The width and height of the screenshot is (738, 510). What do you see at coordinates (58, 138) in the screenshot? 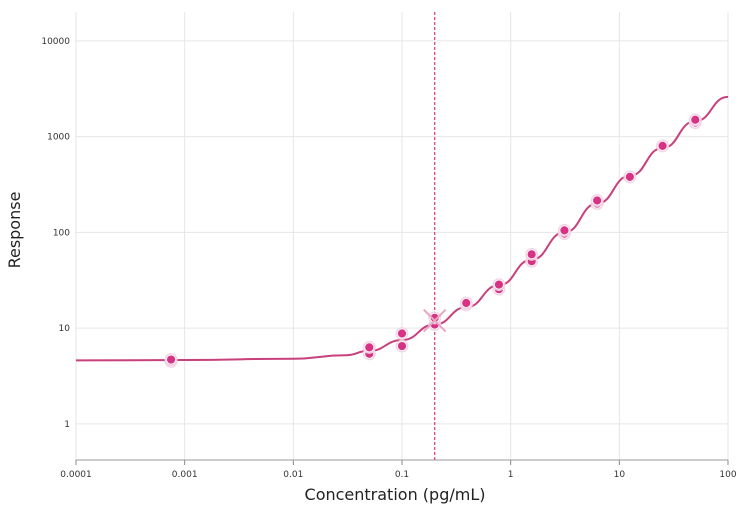
I see `y-tick-label: 1000` at bounding box center [58, 138].